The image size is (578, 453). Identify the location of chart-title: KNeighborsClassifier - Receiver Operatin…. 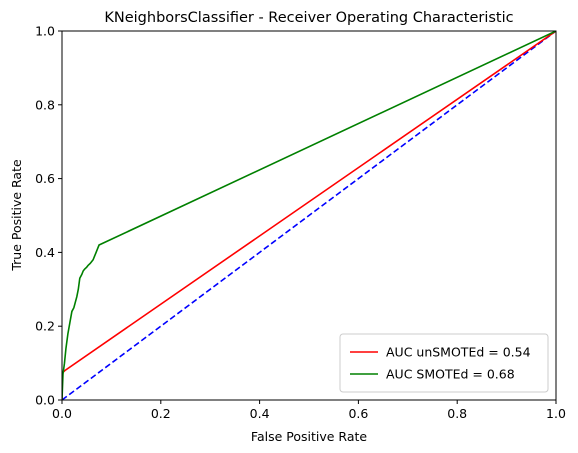
(308, 18).